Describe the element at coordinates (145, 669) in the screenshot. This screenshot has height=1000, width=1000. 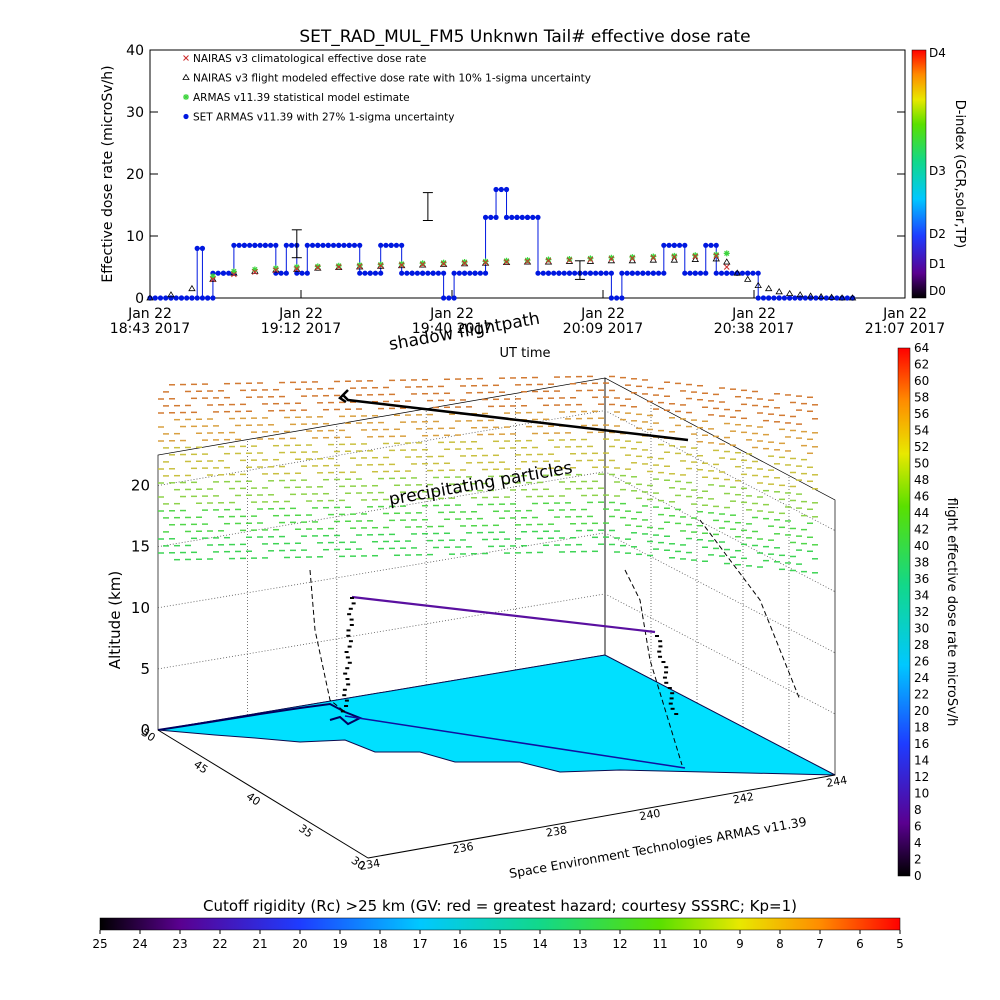
I see `altitude-tick: 5` at that location.